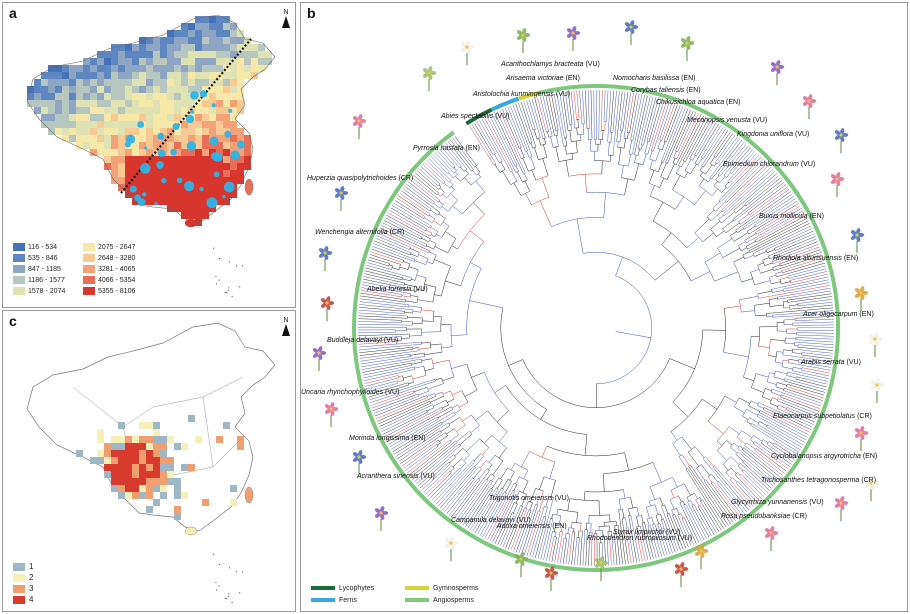 Image resolution: width=910 pixels, height=614 pixels. Describe the element at coordinates (343, 392) in the screenshot. I see `species-name: Uncaria rhynchophylloides` at that location.